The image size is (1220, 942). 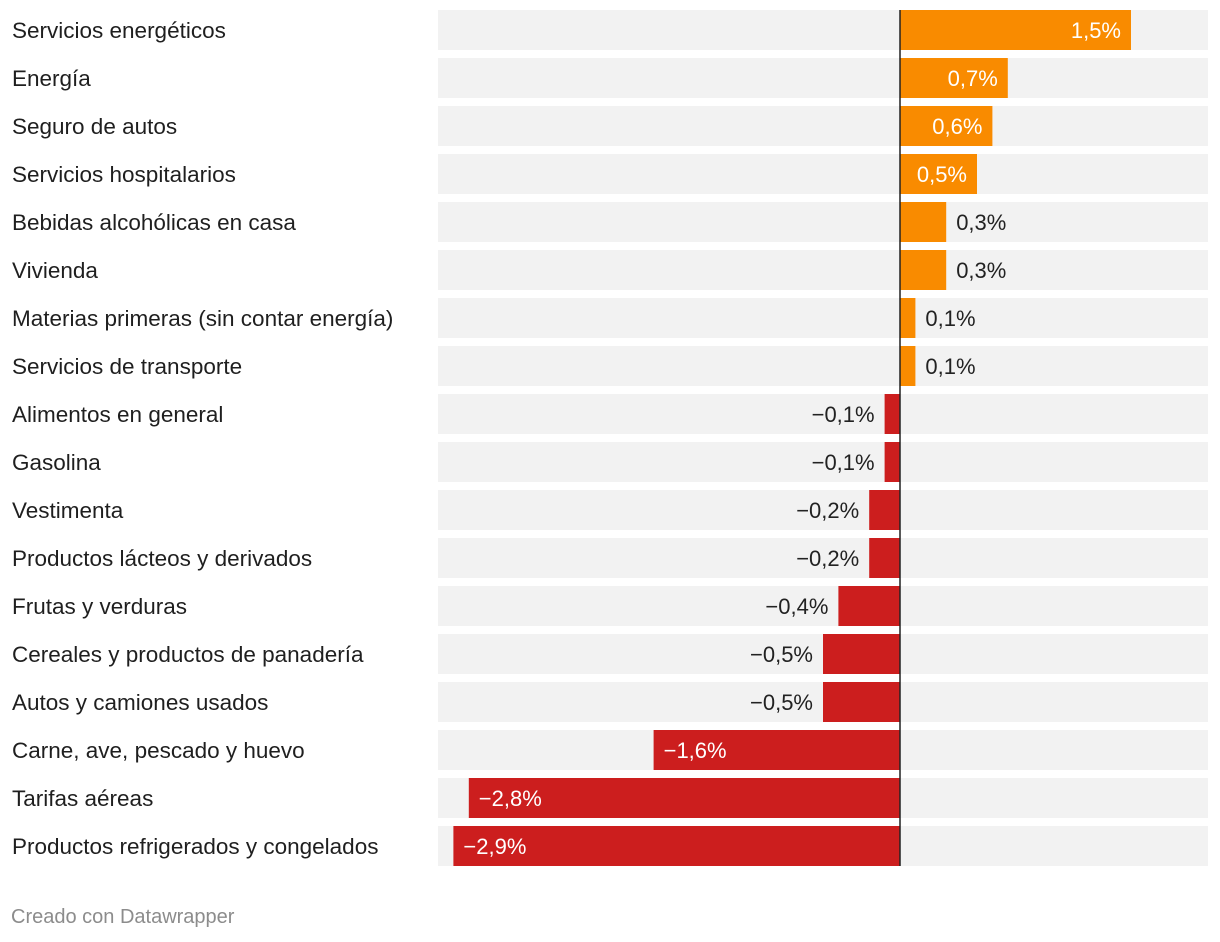 What do you see at coordinates (676, 846) in the screenshot?
I see `bar-productos-refrigerados-y-congelados` at bounding box center [676, 846].